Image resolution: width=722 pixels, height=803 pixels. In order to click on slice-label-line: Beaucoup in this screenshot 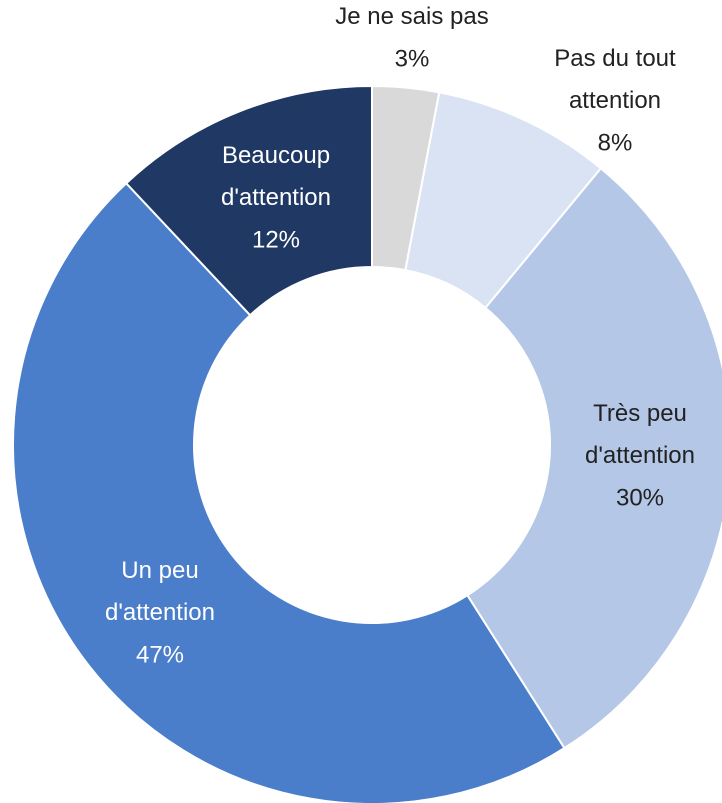, I will do `click(276, 155)`.